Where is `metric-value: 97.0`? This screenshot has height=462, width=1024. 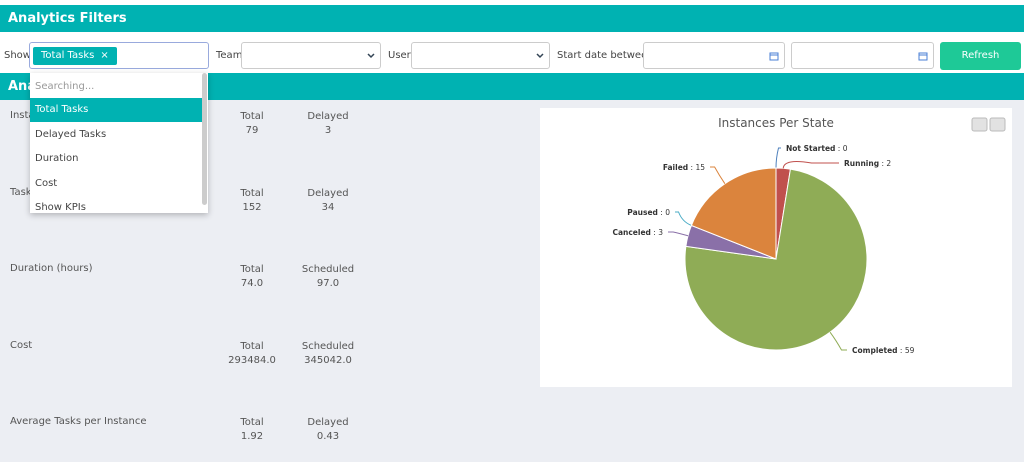
metric-value: 97.0 is located at coordinates (328, 283).